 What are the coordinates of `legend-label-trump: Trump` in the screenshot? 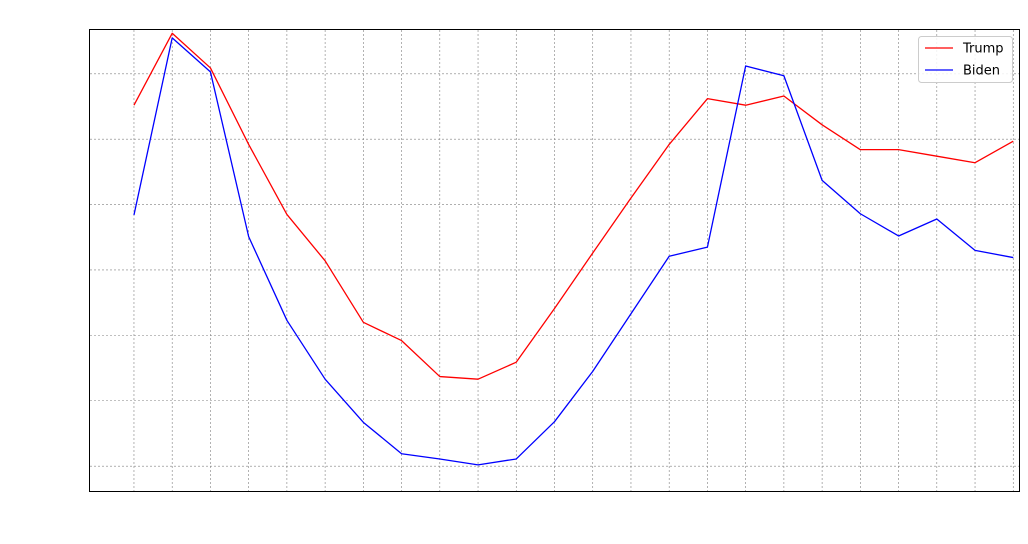 It's located at (983, 49).